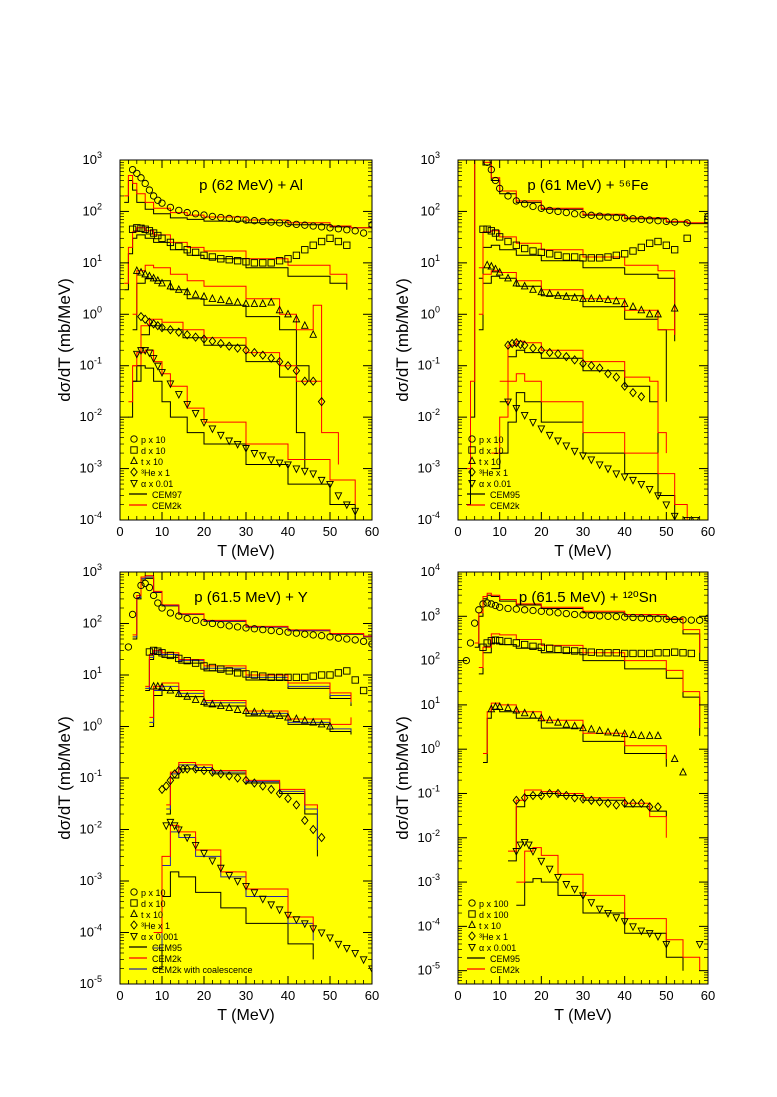 The image size is (777, 1097). What do you see at coordinates (495, 484) in the screenshot?
I see `legend-label: α x 0.01` at bounding box center [495, 484].